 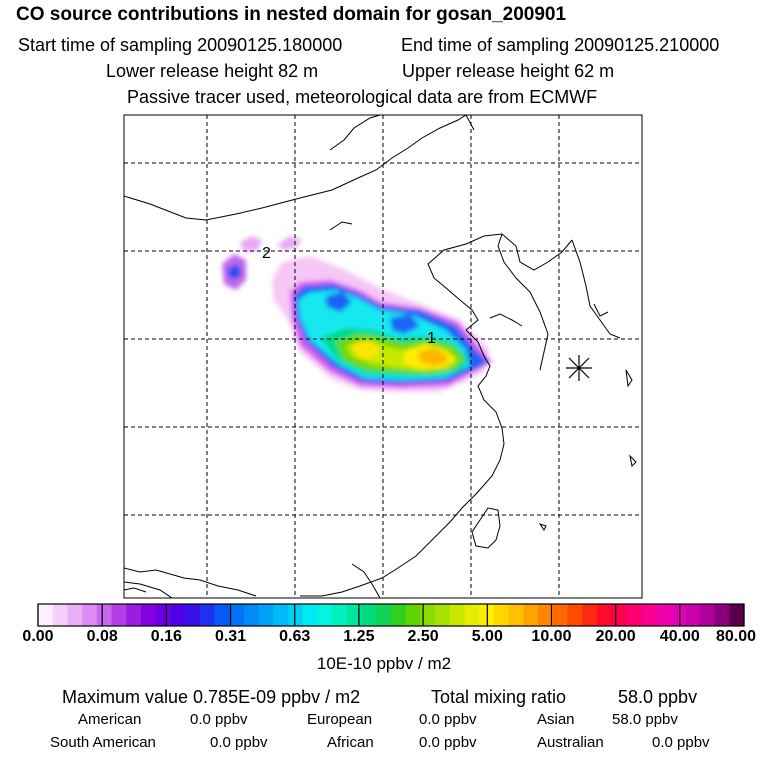 What do you see at coordinates (366, 349) in the screenshot?
I see `plume-yellow-west` at bounding box center [366, 349].